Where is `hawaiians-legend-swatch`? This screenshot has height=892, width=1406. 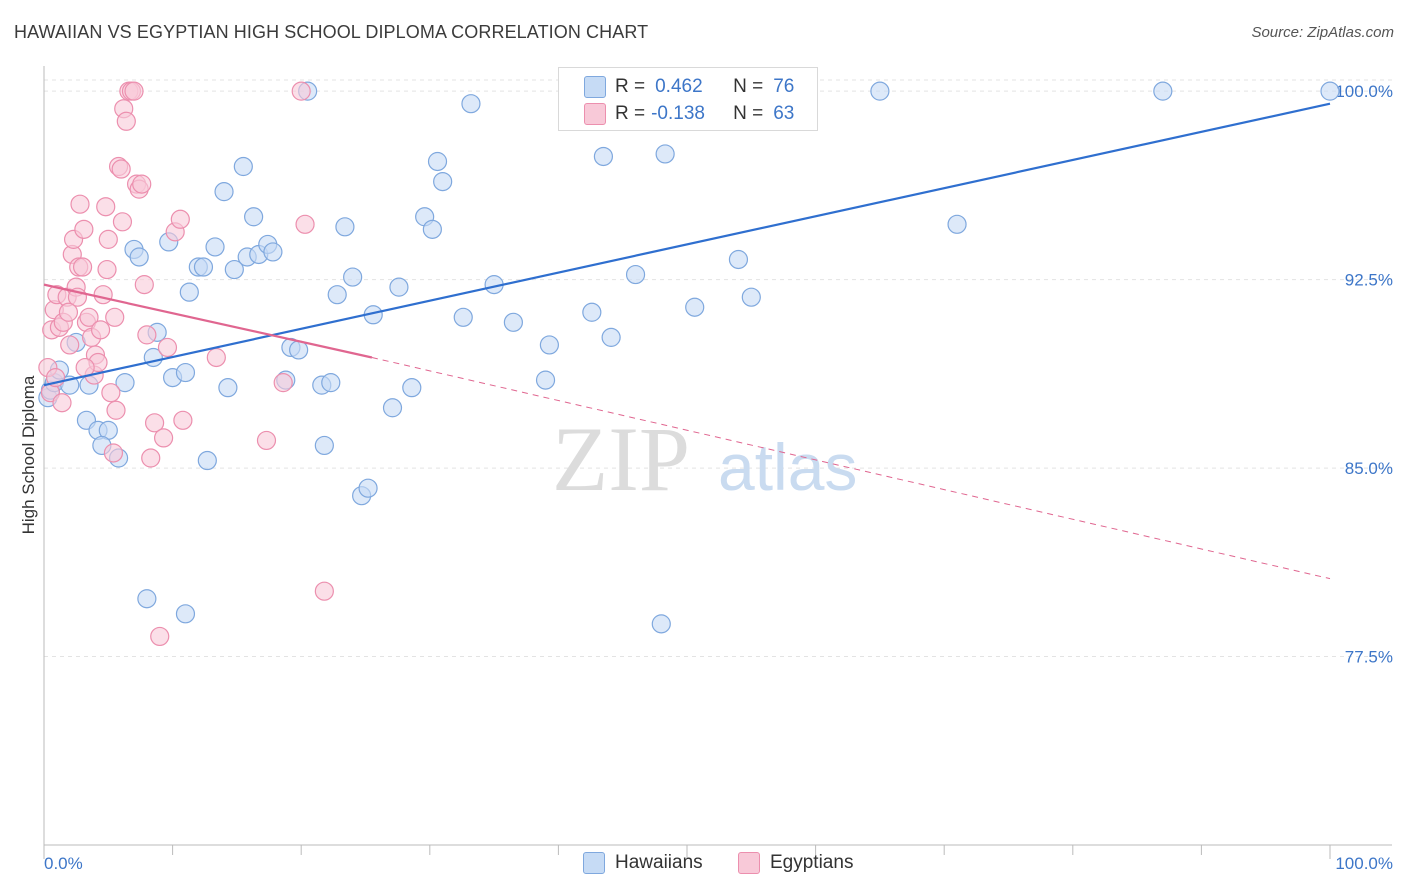 hawaiians-legend-swatch is located at coordinates (594, 863).